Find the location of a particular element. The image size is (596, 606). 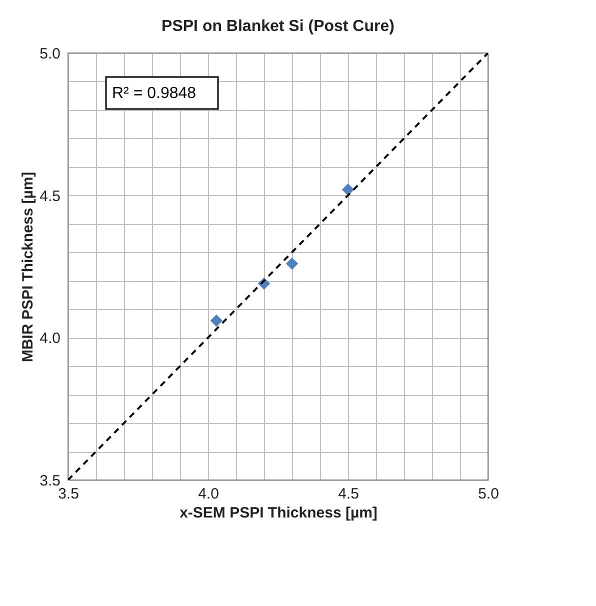

x-tick-label: 3.5 is located at coordinates (68, 494).